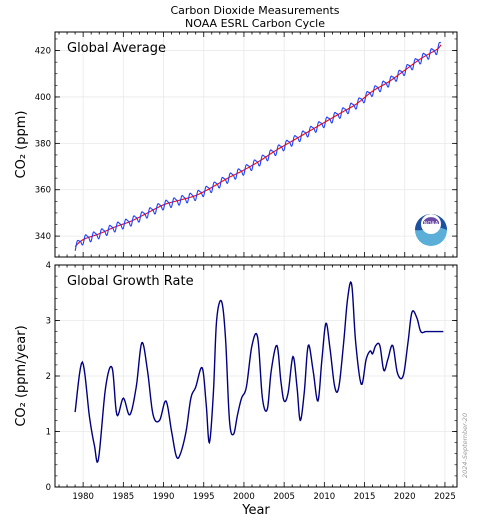 The height and width of the screenshot is (524, 493). Describe the element at coordinates (83, 497) in the screenshot. I see `x-tick-label: 1980` at that location.